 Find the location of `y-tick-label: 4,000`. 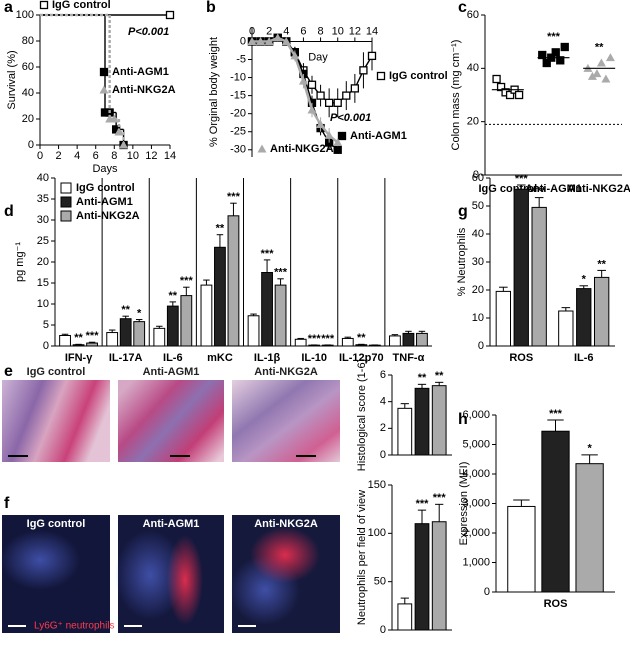

y-tick-label: 4,000 is located at coordinates (476, 474).